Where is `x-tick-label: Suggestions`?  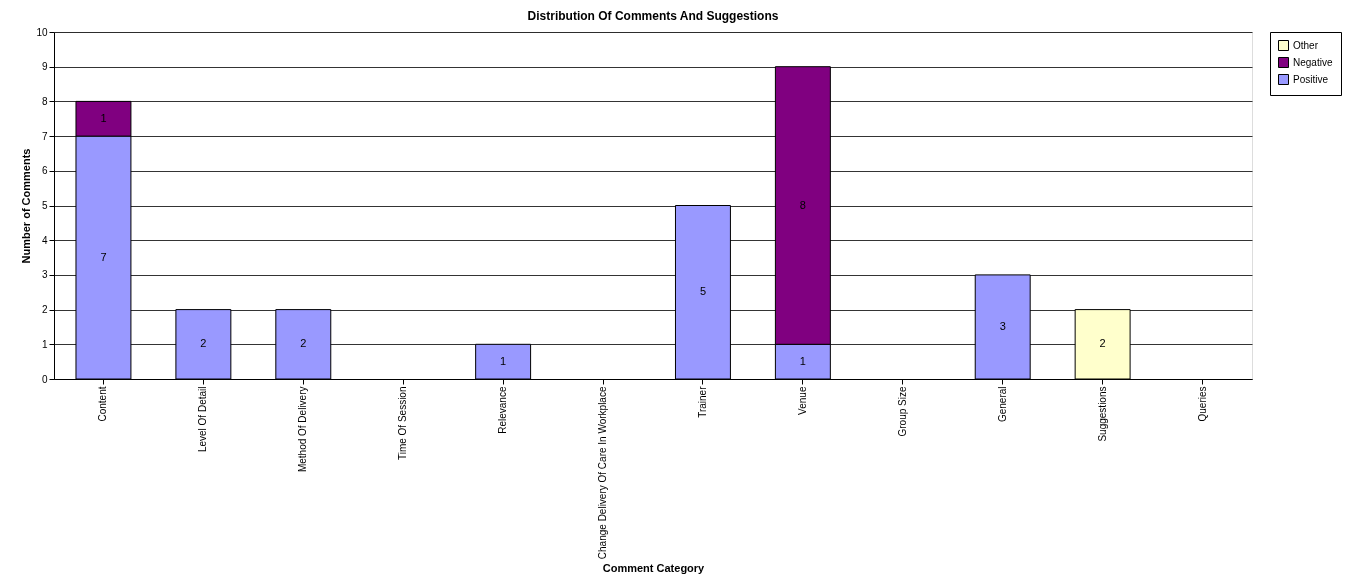 x-tick-label: Suggestions is located at coordinates (1102, 414).